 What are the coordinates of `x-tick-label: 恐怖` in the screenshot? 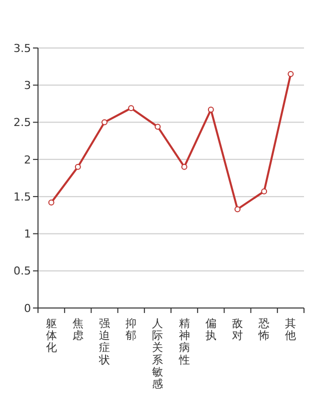 It's located at (264, 329).